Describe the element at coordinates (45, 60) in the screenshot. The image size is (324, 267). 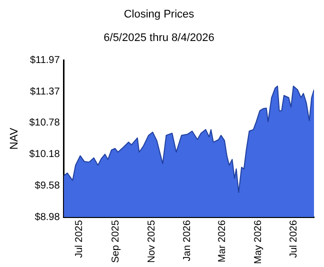
I see `y-tick-label: $11.97` at that location.